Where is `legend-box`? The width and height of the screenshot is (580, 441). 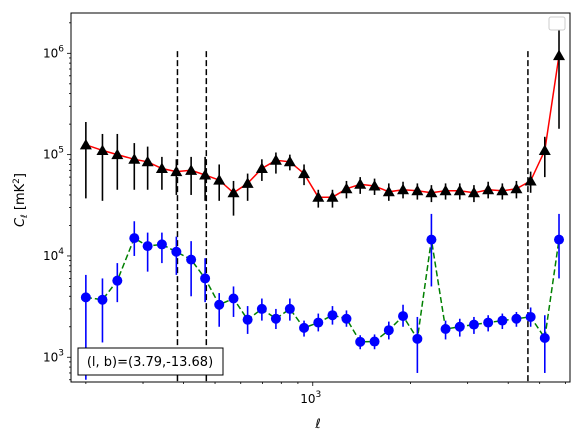 legend-box is located at coordinates (557, 23).